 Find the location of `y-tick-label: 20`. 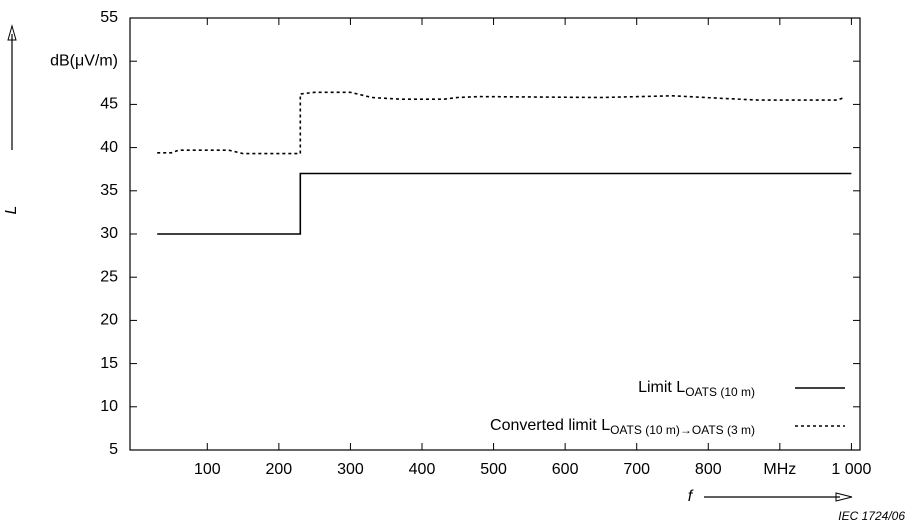

y-tick-label: 20 is located at coordinates (109, 320).